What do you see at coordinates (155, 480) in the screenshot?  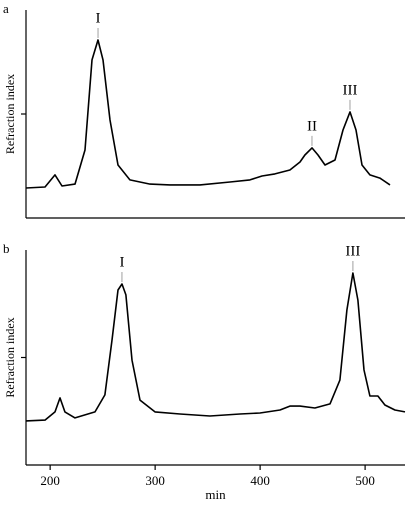 I see `x-tick-label: 300` at bounding box center [155, 480].